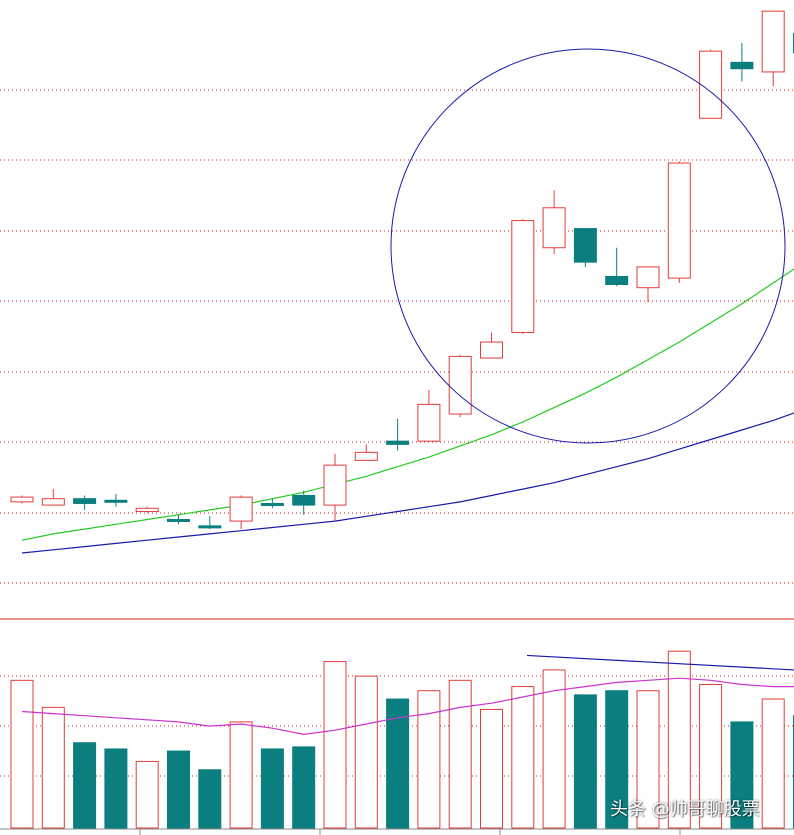 This screenshot has height=835, width=794. I want to click on volume-ma-line, so click(407, 706).